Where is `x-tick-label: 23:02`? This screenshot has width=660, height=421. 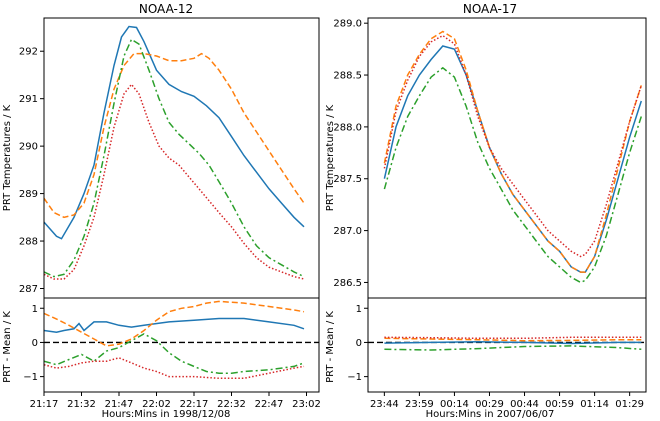
x-tick-label: 23:02 is located at coordinates (306, 404).